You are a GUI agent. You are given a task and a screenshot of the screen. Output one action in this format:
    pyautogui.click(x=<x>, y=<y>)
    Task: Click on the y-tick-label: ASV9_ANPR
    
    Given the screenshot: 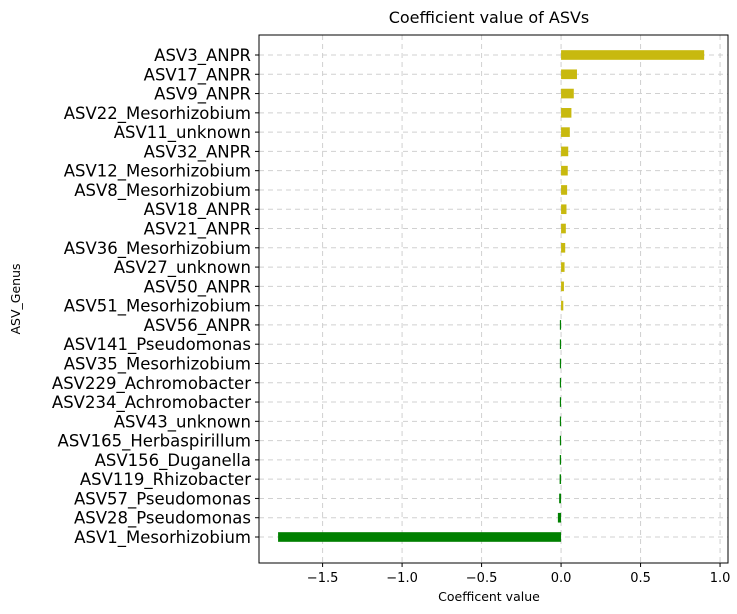 What is the action you would take?
    pyautogui.click(x=202, y=95)
    